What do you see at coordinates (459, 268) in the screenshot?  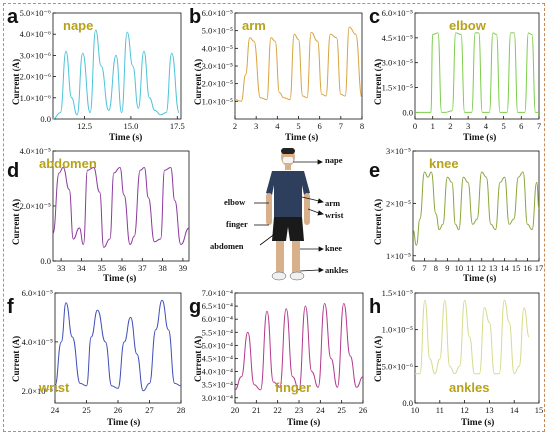 I see `x-tick-label: 10` at bounding box center [459, 268].